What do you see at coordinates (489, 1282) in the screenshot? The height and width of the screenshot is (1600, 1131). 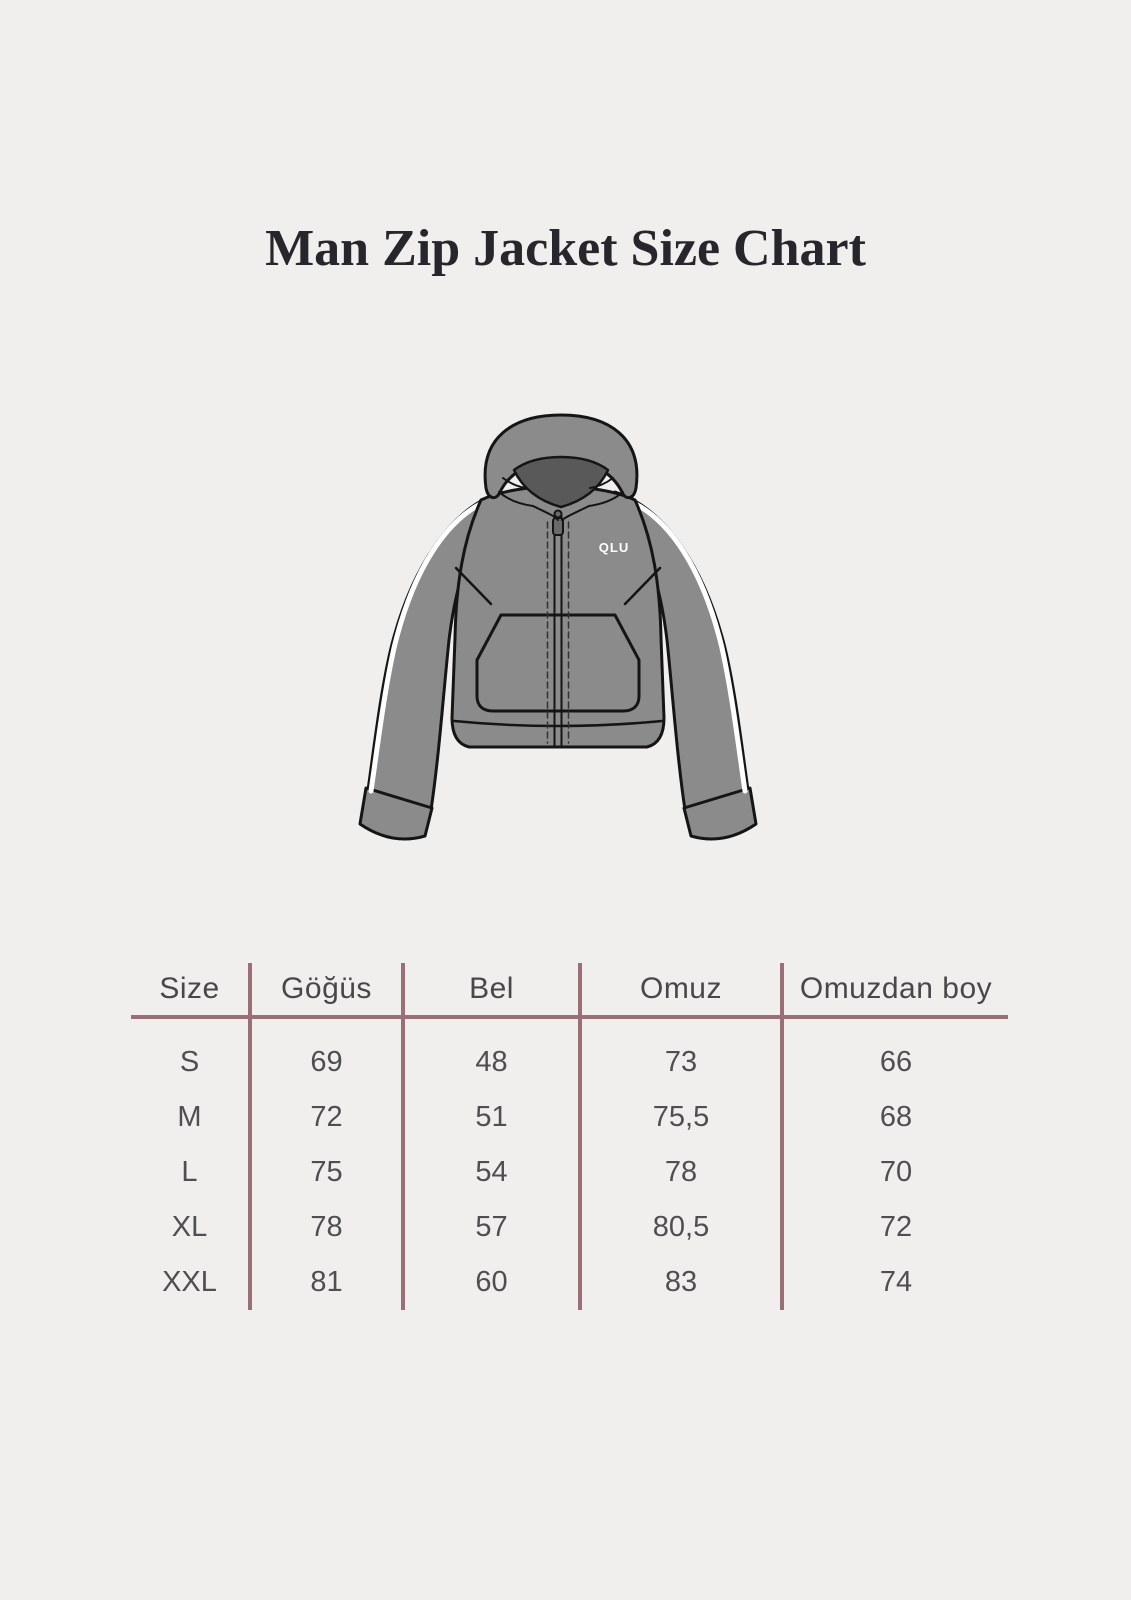 I see `table-cell: 60` at bounding box center [489, 1282].